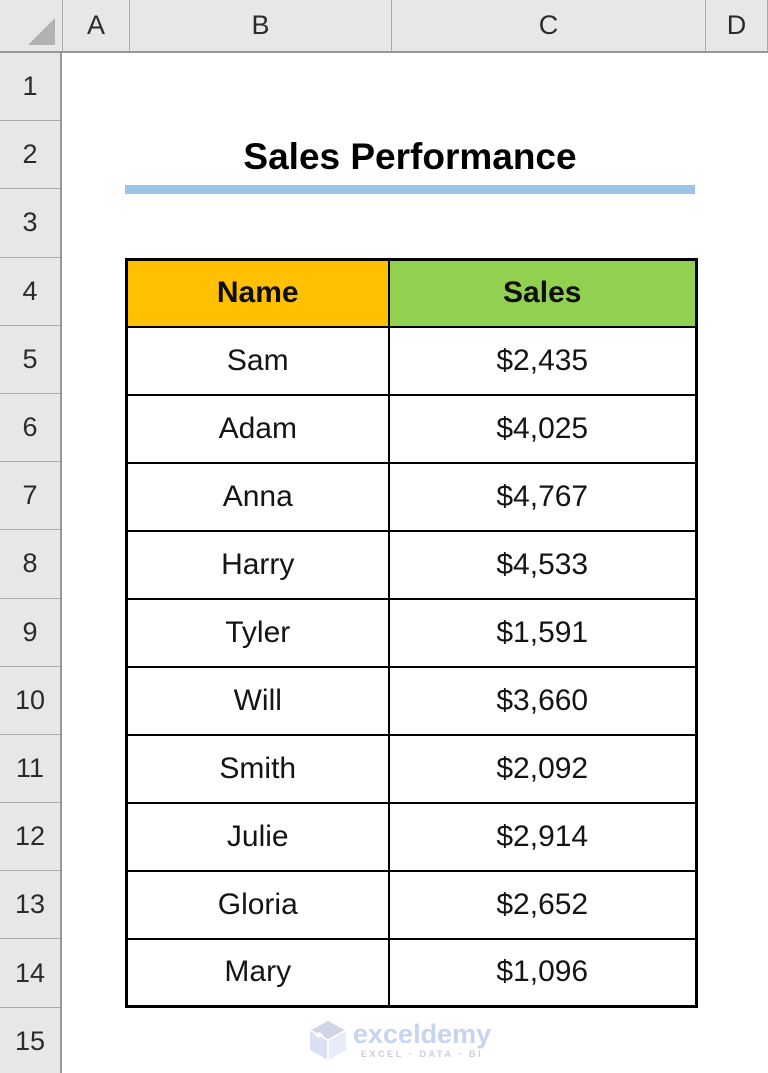  I want to click on table-row: Julie $2,914, so click(411, 836).